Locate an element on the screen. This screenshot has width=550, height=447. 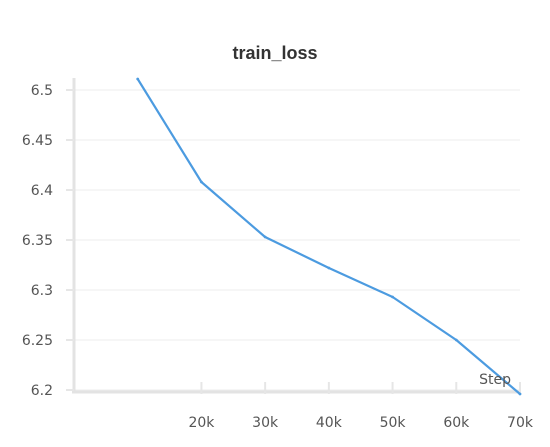
y-tick-label: 6.45 is located at coordinates (37, 141).